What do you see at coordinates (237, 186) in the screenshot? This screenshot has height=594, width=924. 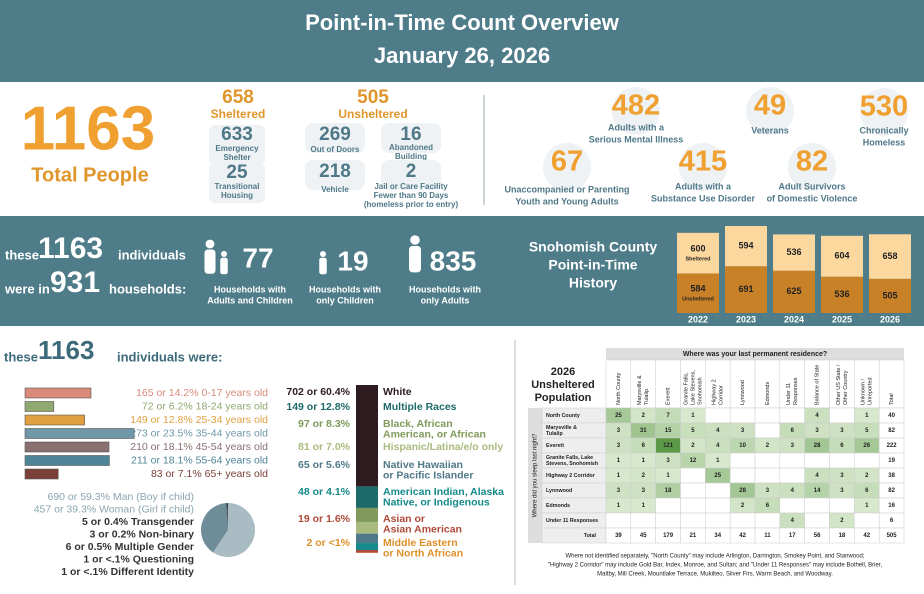 I see `caption: Transitional` at bounding box center [237, 186].